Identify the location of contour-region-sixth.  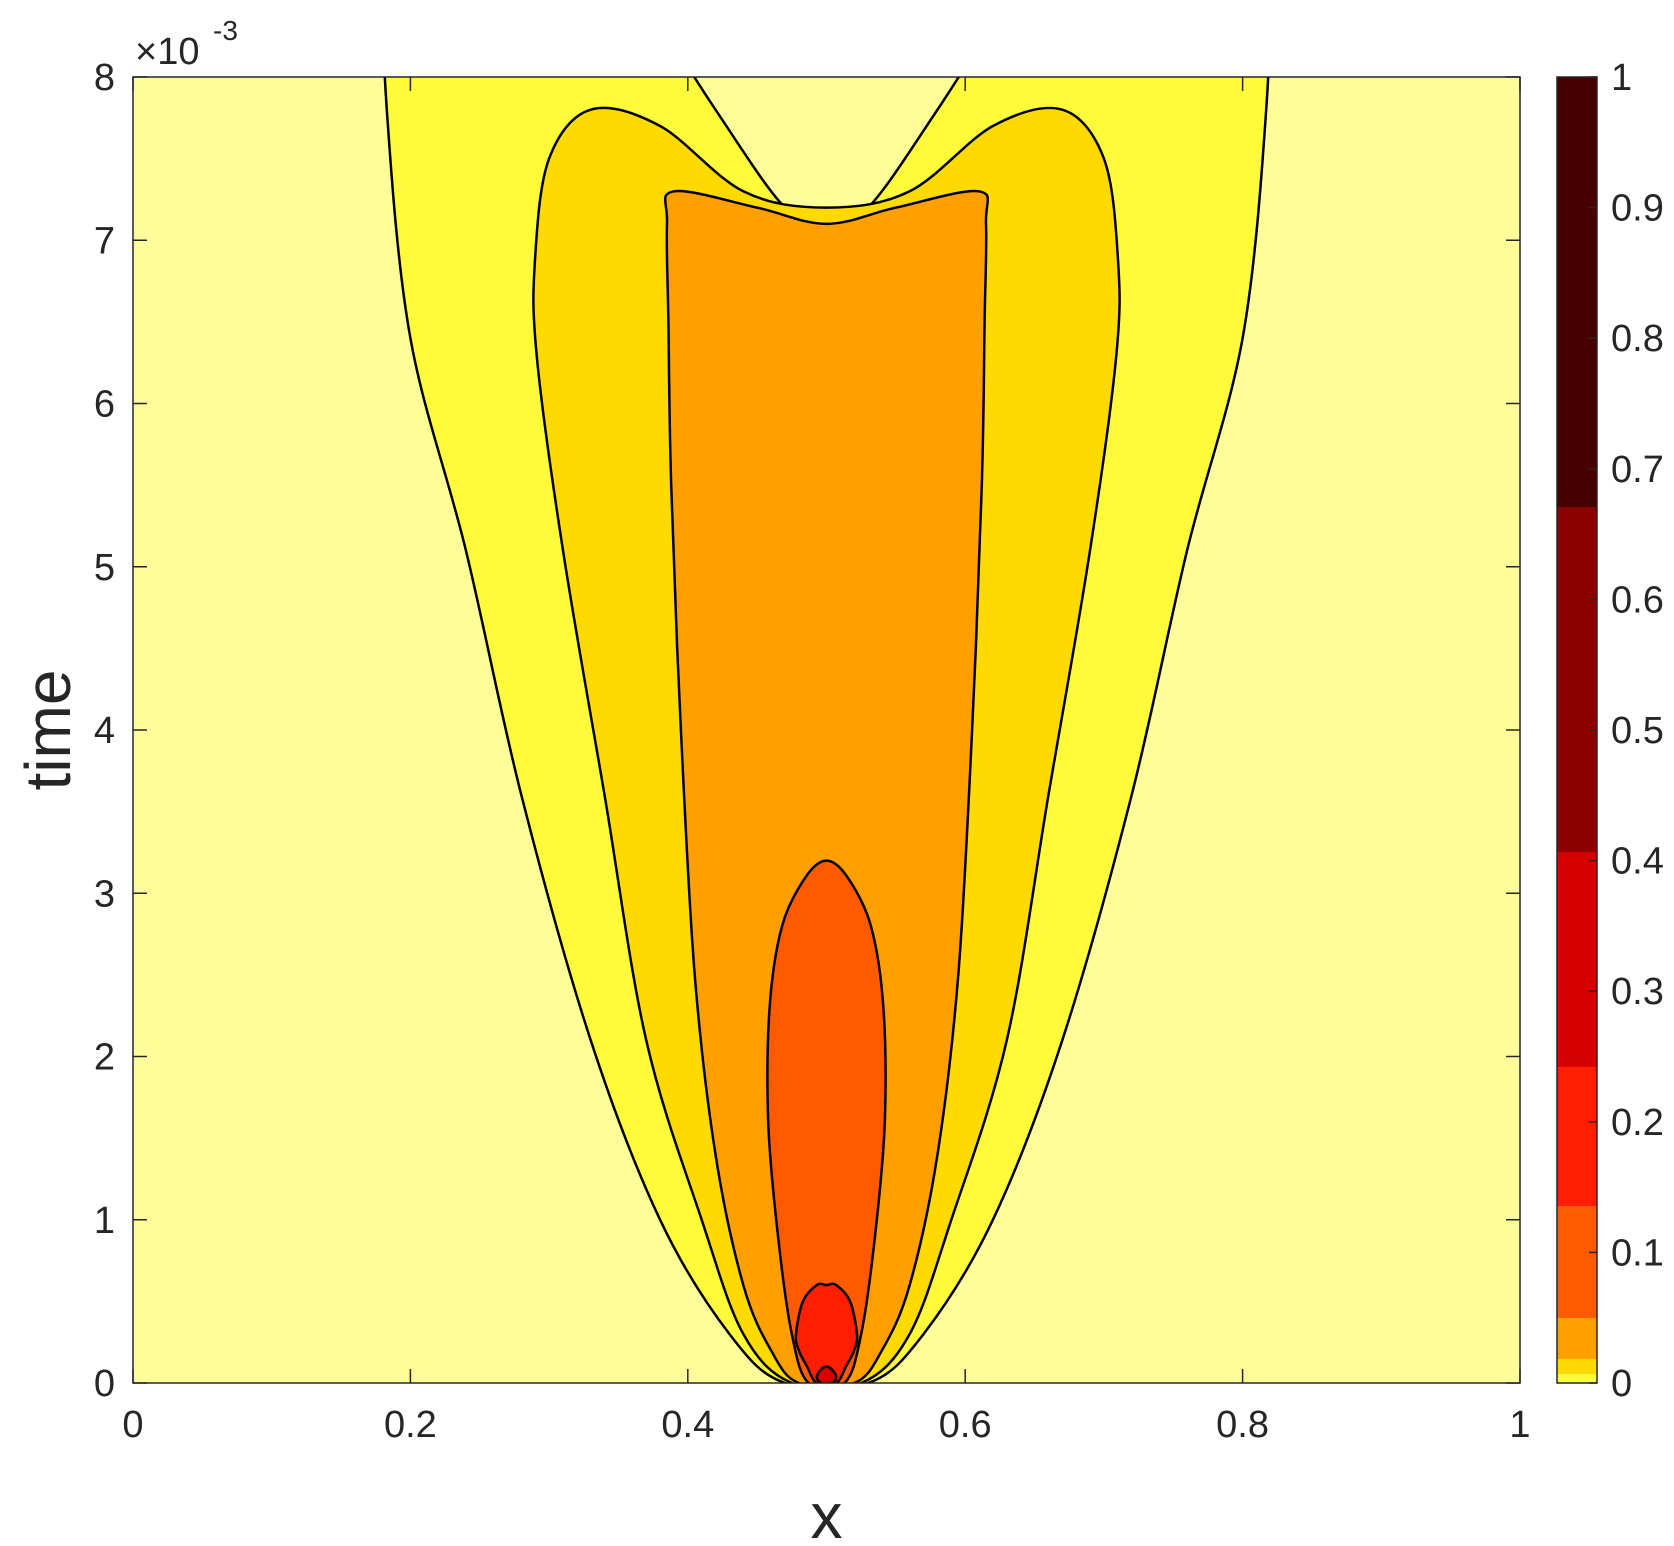
(826, 1374).